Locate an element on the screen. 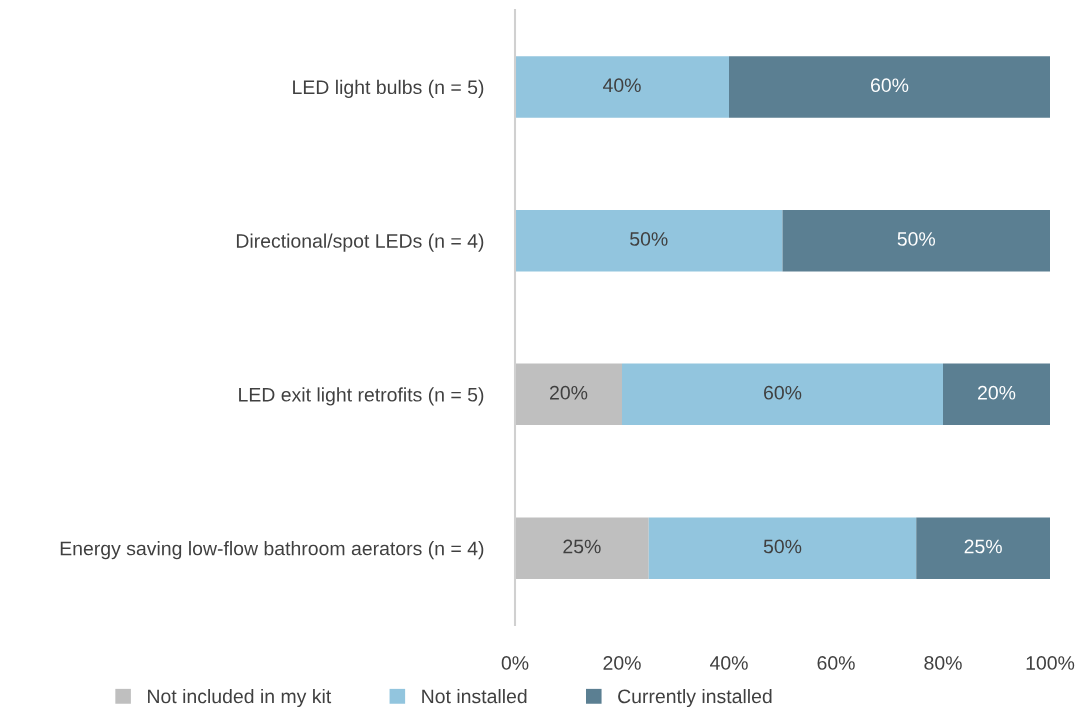  legend-label: Currently installed is located at coordinates (695, 698).